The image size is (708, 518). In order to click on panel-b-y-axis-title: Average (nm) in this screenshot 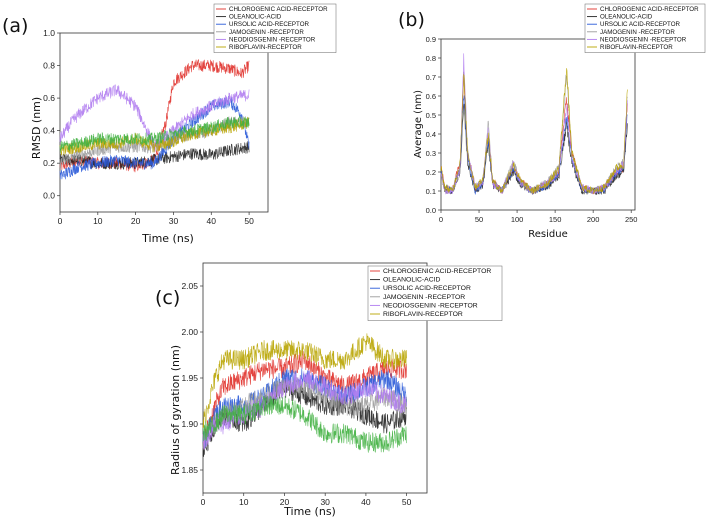, I will do `click(418, 124)`.